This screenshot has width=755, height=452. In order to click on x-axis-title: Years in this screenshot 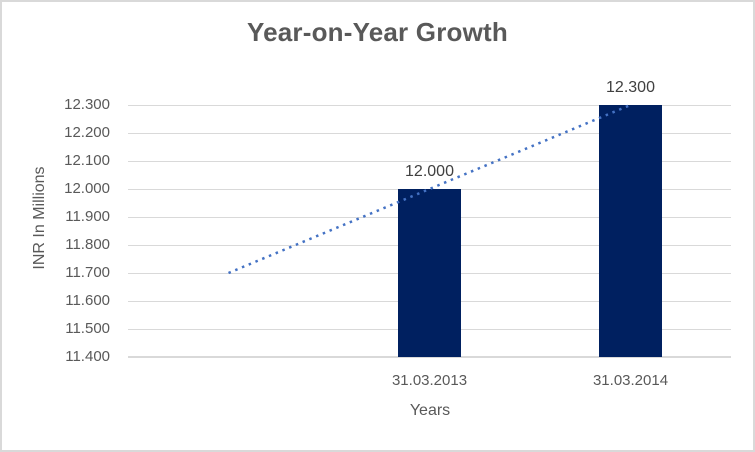, I will do `click(430, 410)`.